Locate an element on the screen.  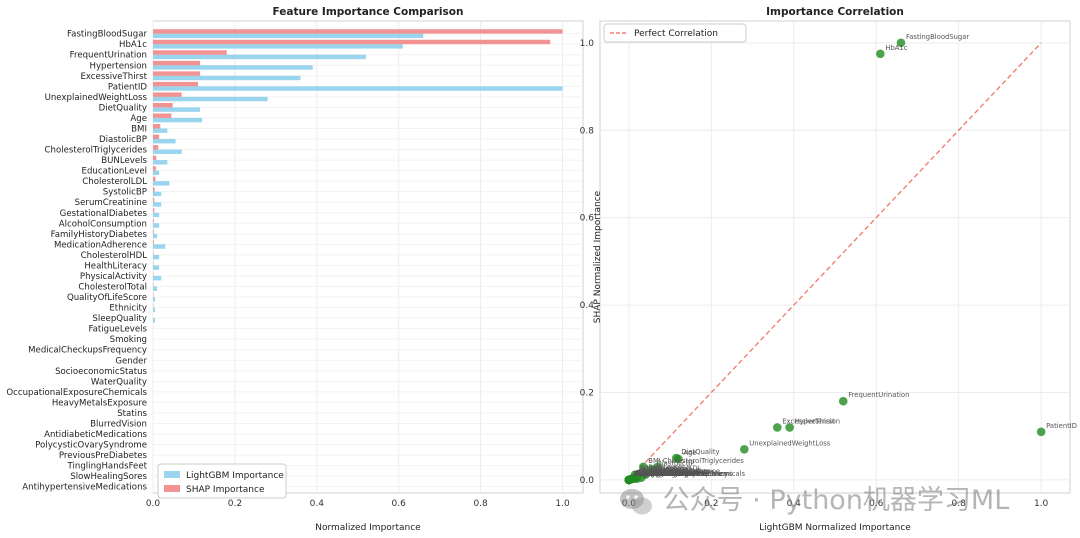
scatter-point-label: PreviousPreDiabetes is located at coordinates (669, 474).